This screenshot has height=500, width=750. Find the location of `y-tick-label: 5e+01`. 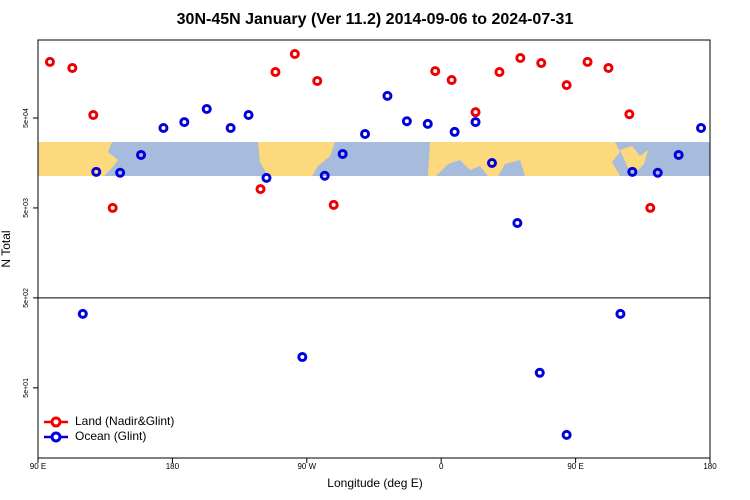

y-tick-label: 5e+01 is located at coordinates (26, 388).